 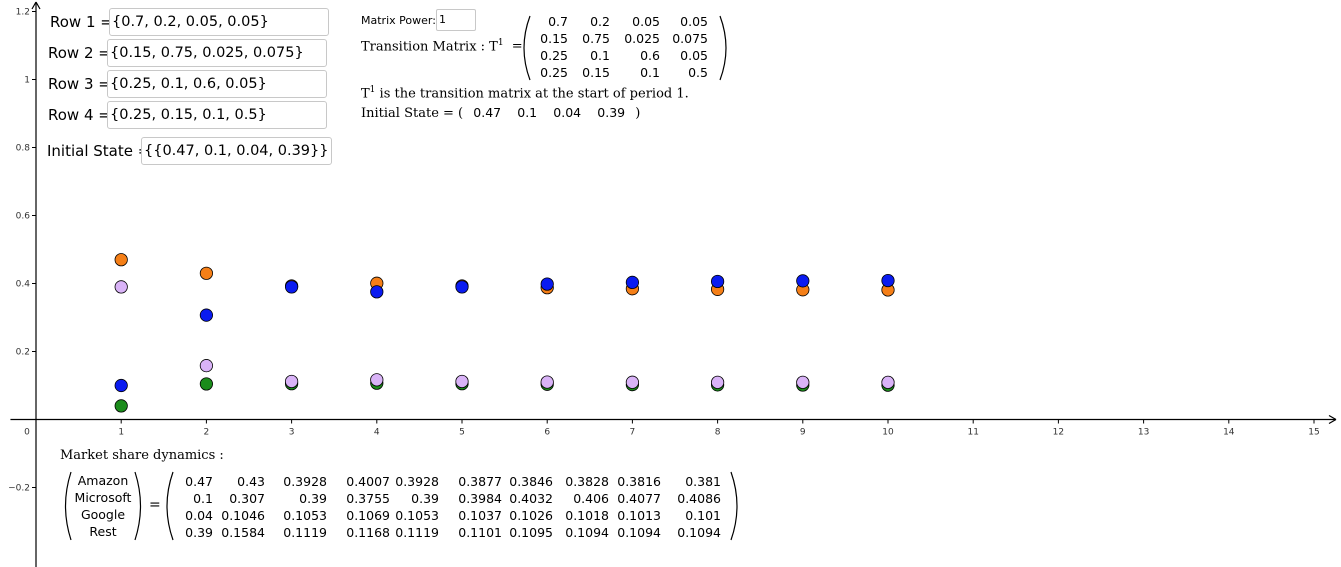 What do you see at coordinates (27, 81) in the screenshot?
I see `y-tick-label-5: 1` at bounding box center [27, 81].